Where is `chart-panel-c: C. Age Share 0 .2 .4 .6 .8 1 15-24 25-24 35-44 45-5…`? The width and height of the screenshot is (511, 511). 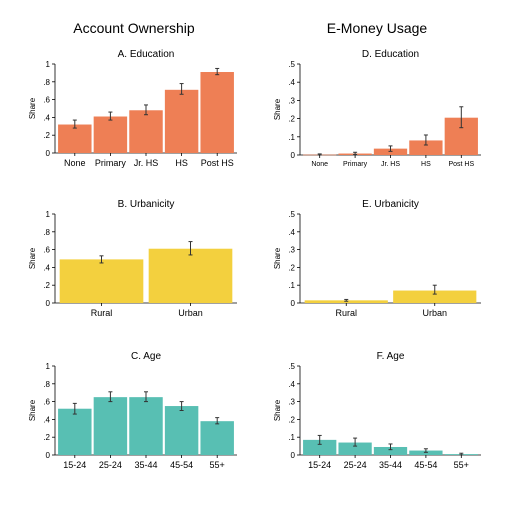
chart-panel-c: C. Age Share 0 .2 .4 .6 .8 1 15-24 25-24 35-44 45-5… is located at coordinates (132, 410).